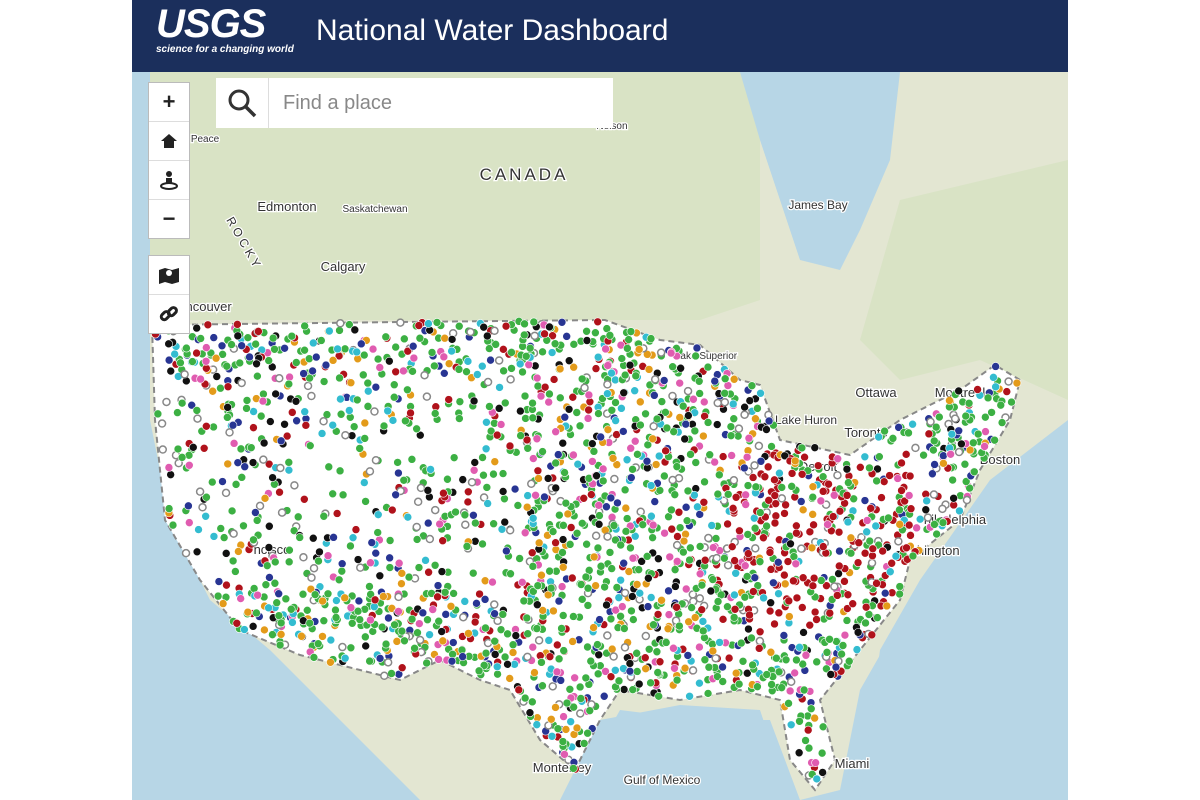  What do you see at coordinates (169, 102) in the screenshot?
I see `zoom-in: +` at bounding box center [169, 102].